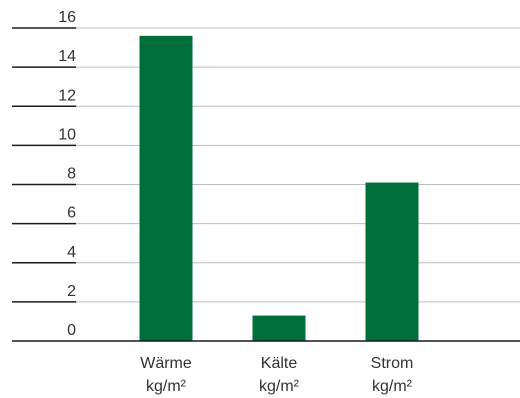 Image resolution: width=520 pixels, height=398 pixels. Describe the element at coordinates (71, 213) in the screenshot. I see `y-tick-label: 6` at that location.